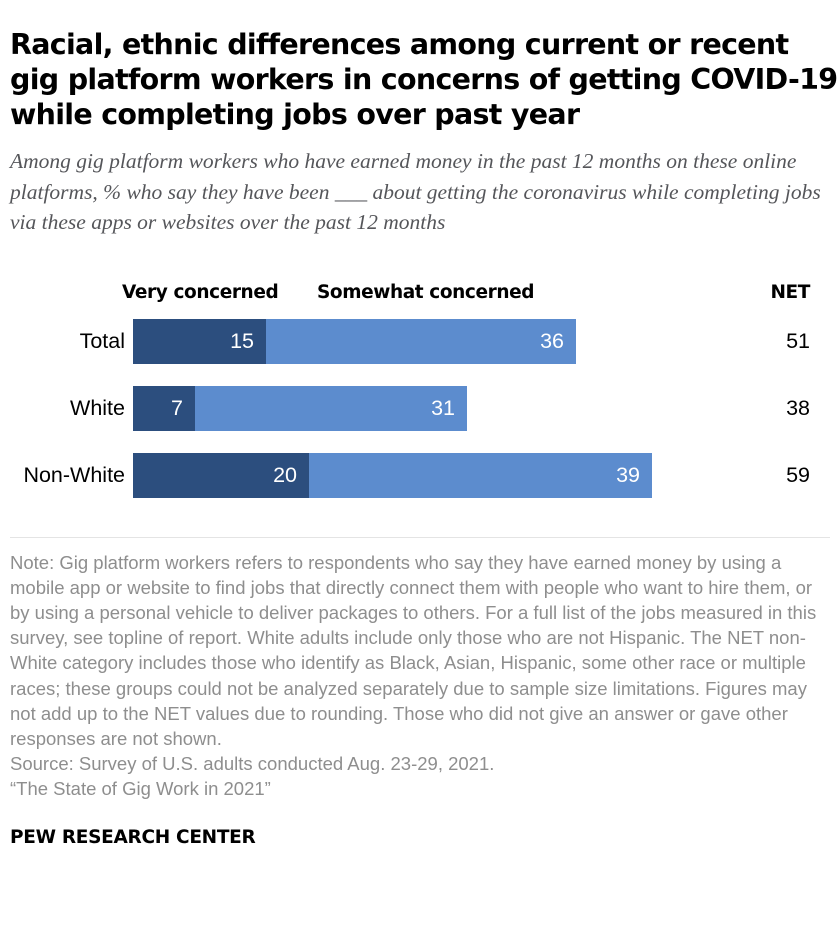  I want to click on bar-group-non-white: 20 39, so click(392, 475).